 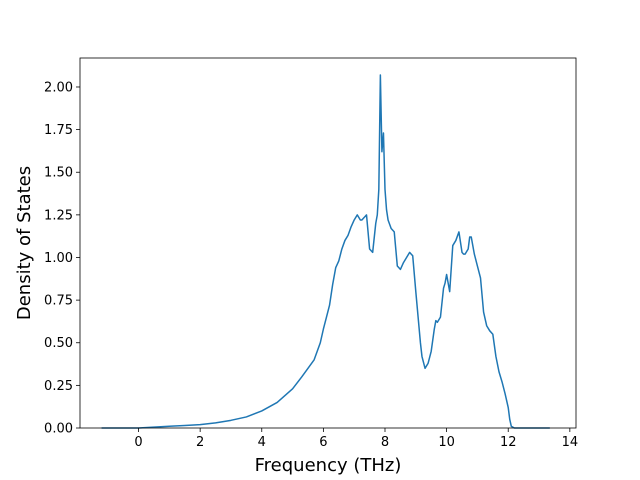 I want to click on y-tick-label: 0.75, so click(x=58, y=301).